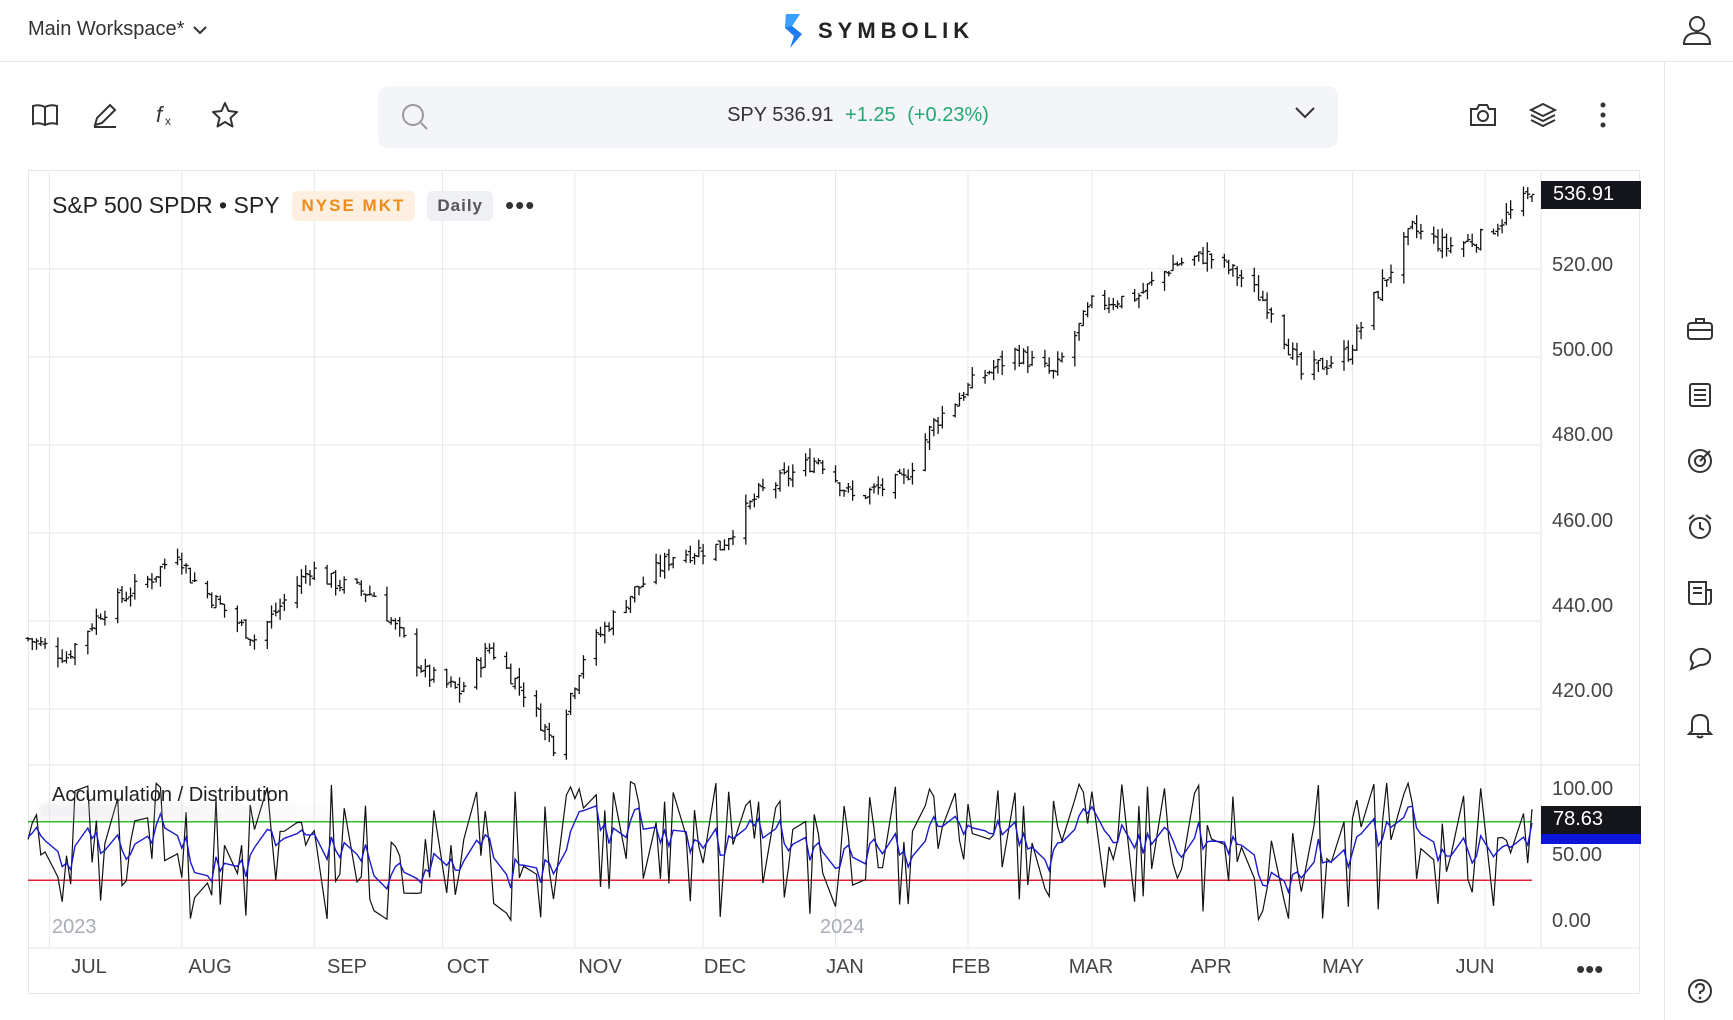  What do you see at coordinates (845, 967) in the screenshot?
I see `month-label: JAN` at bounding box center [845, 967].